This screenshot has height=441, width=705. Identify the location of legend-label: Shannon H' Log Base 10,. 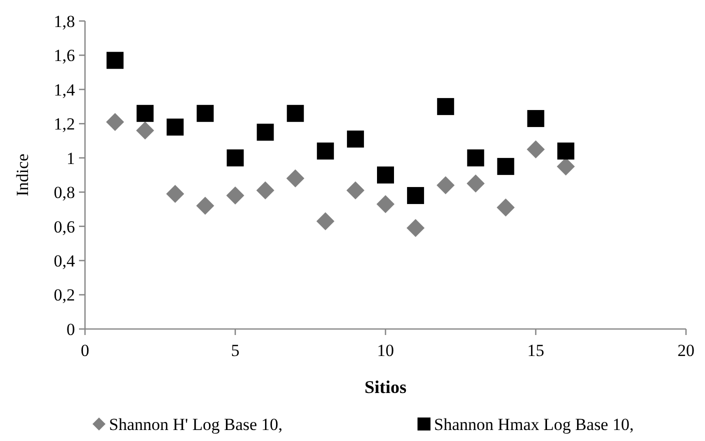
(196, 424).